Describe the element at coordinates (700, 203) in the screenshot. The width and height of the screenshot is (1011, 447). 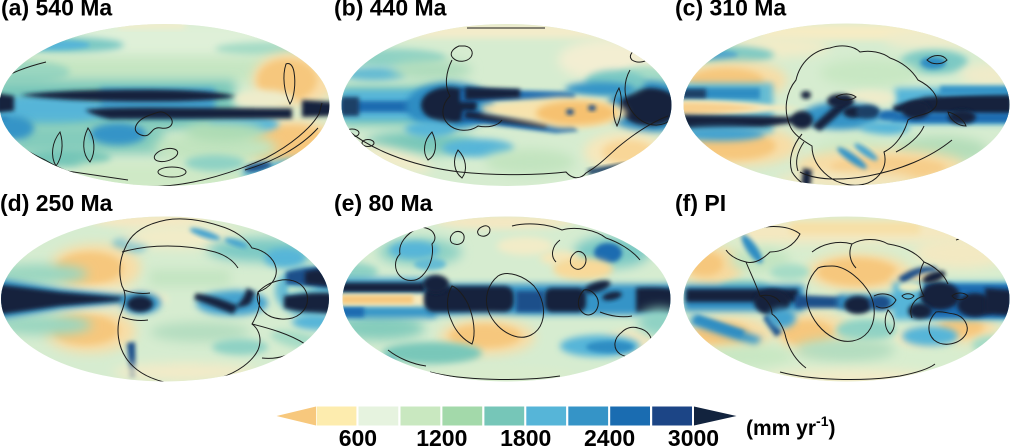
I see `svg-text: (f) PI` at that location.